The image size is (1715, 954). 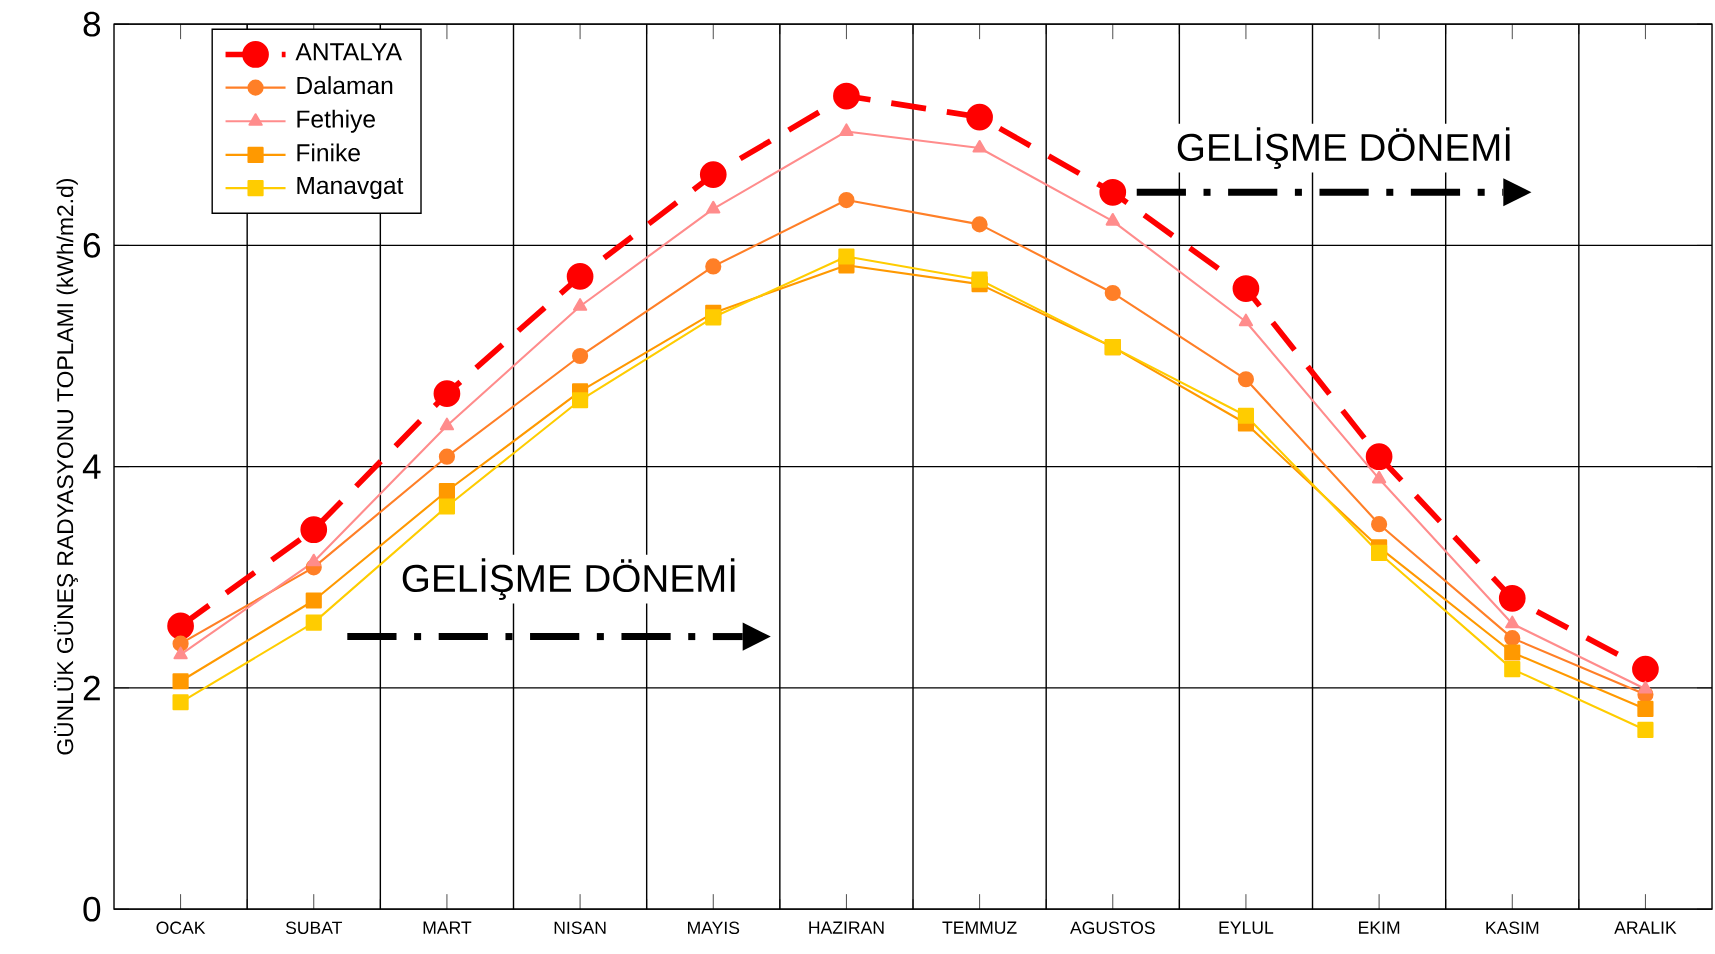 I want to click on x-tick-label: SUBAT, so click(x=314, y=927).